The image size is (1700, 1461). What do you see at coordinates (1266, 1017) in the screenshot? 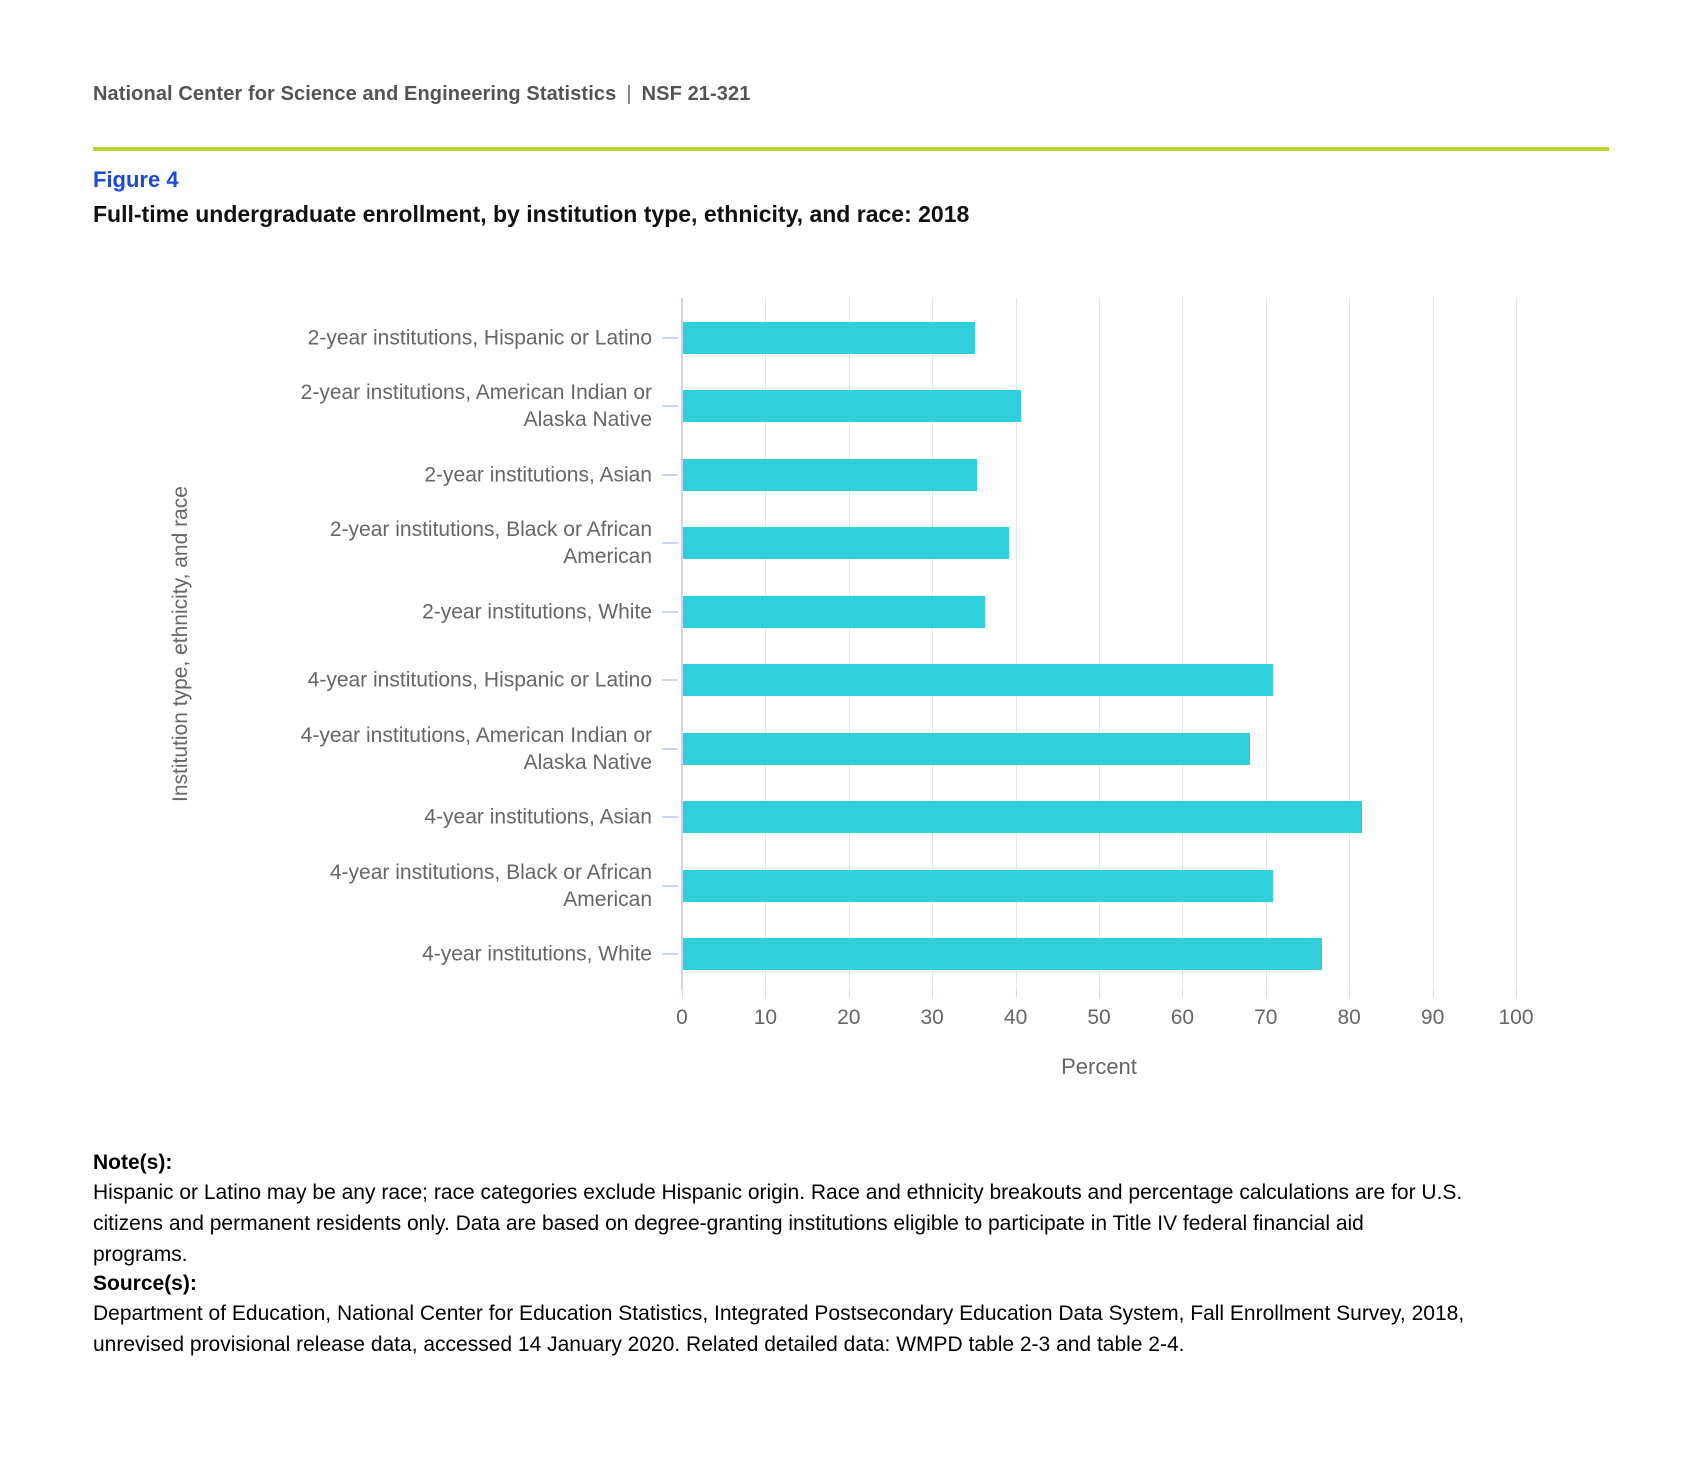
I see `x-tick-label: 70` at bounding box center [1266, 1017].